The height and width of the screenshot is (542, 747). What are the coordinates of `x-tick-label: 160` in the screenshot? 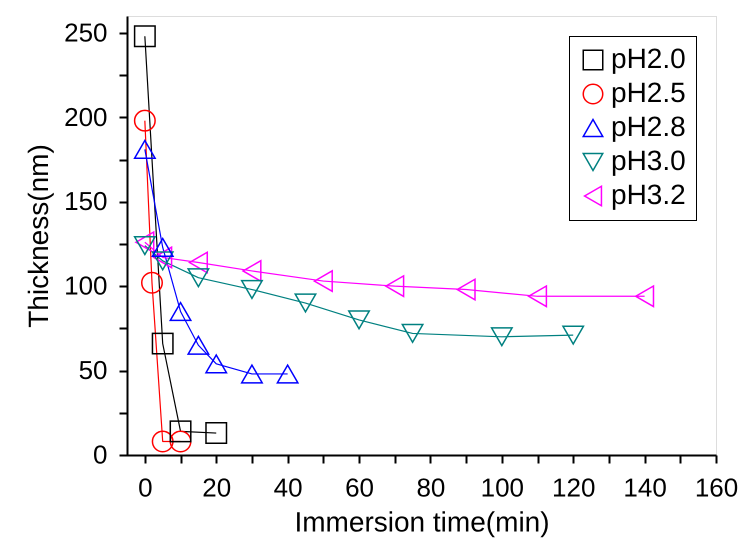 It's located at (716, 487).